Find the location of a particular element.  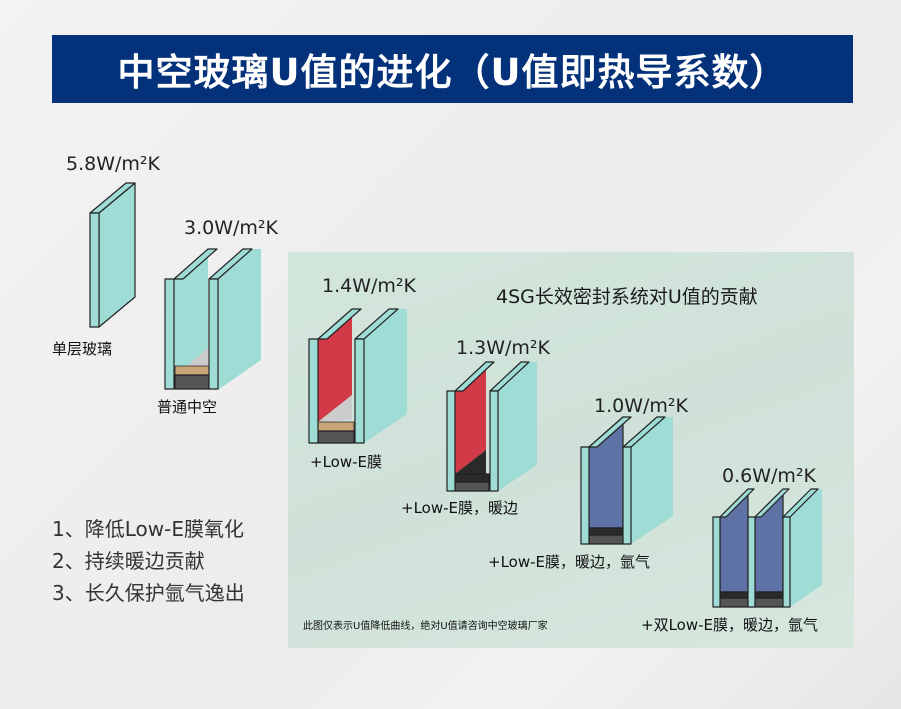

note-item: 1、降低Low-E膜氧化 is located at coordinates (148, 529).